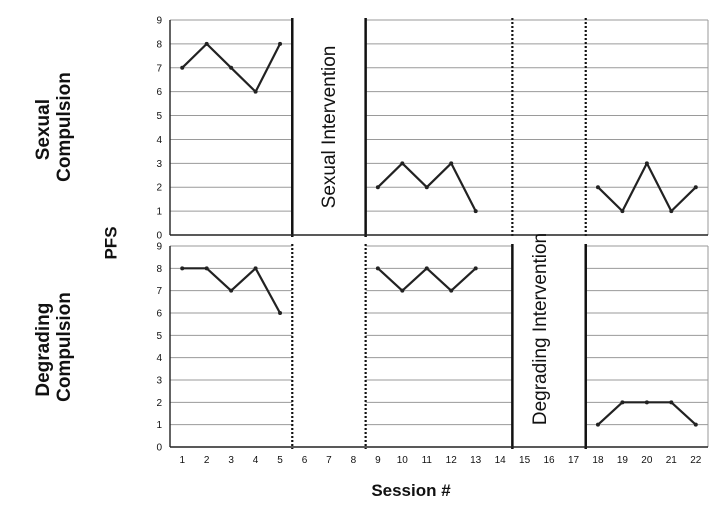 The width and height of the screenshot is (716, 506). I want to click on data-point-p1-x11, so click(426, 268).